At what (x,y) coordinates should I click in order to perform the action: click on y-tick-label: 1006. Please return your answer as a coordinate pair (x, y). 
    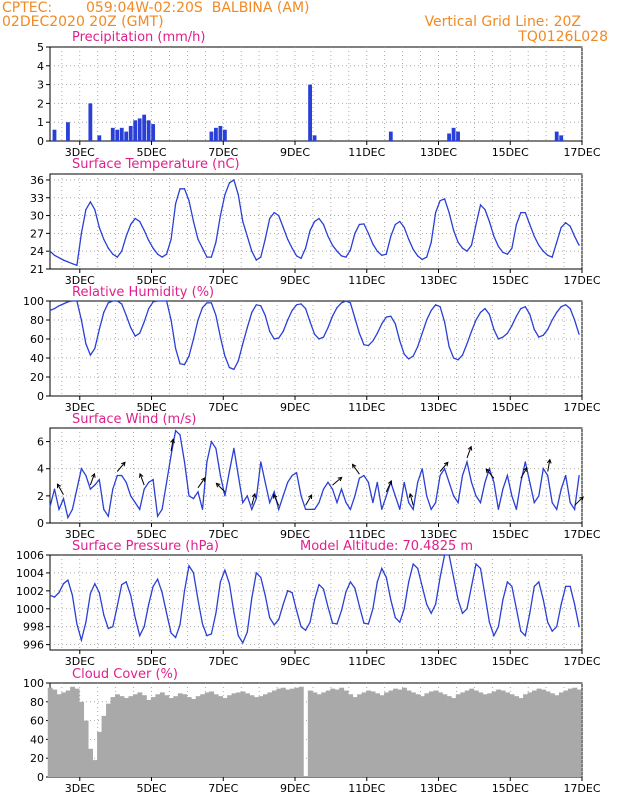
    Looking at the image, I should click on (30, 555).